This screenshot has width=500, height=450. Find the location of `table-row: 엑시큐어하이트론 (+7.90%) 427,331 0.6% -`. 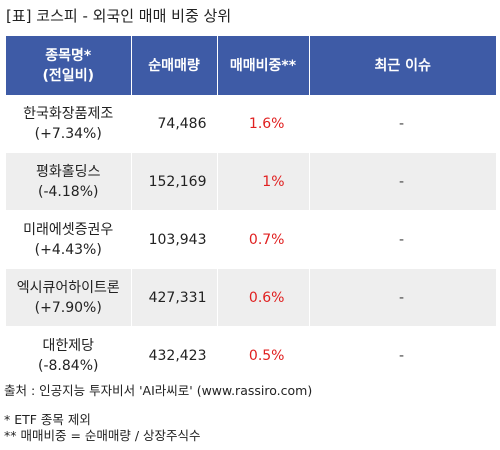

table-row: 엑시큐어하이트론 (+7.90%) 427,331 0.6% - is located at coordinates (251, 297).